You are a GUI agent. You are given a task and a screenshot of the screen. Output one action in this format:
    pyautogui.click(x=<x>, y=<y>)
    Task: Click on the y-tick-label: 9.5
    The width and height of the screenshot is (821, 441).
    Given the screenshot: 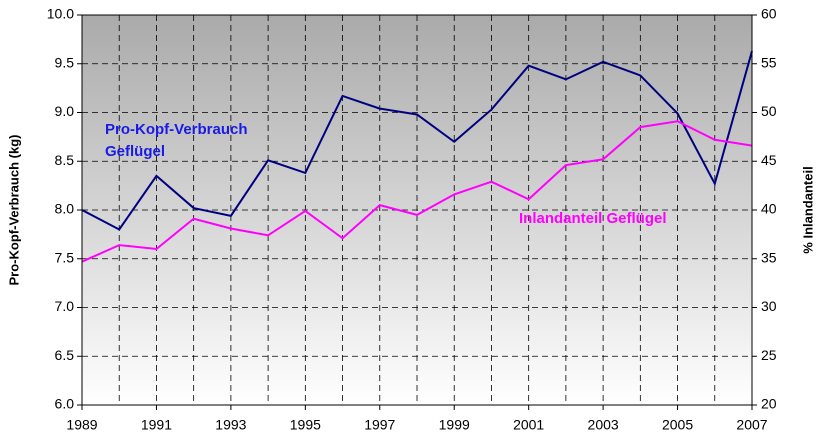 What is the action you would take?
    pyautogui.click(x=65, y=62)
    